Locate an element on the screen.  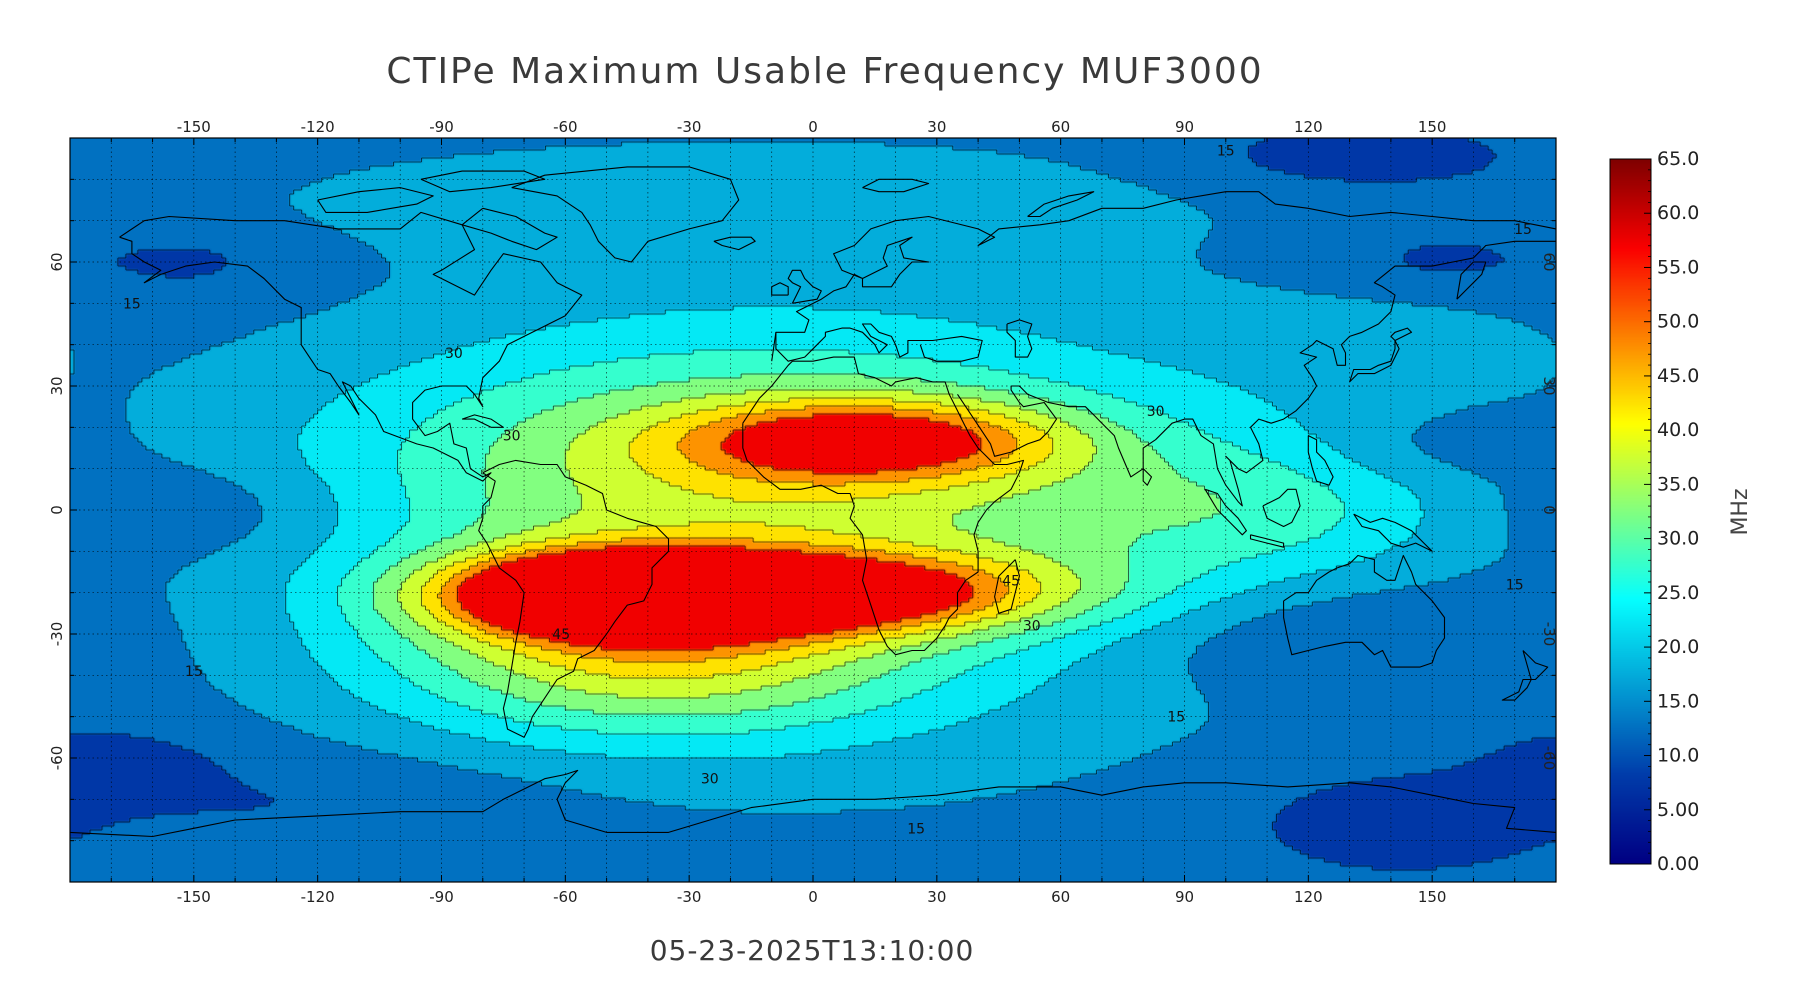
colorbar-tick-label: 5.00 is located at coordinates (1678, 810).